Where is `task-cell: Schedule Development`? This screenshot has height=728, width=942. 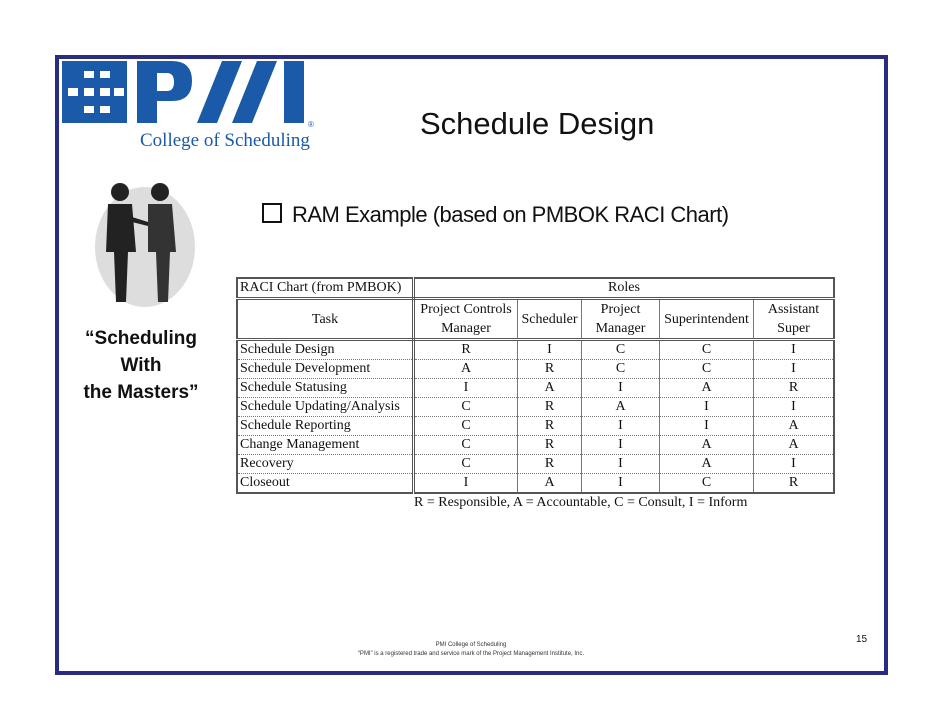
task-cell: Schedule Development is located at coordinates (325, 369).